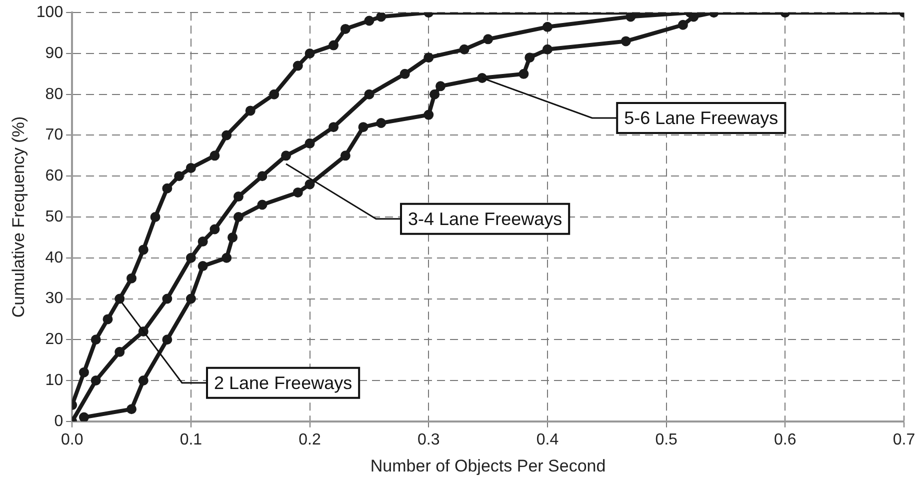 This screenshot has height=485, width=920. I want to click on annotation: 3-4 Lane Freeways, so click(485, 218).